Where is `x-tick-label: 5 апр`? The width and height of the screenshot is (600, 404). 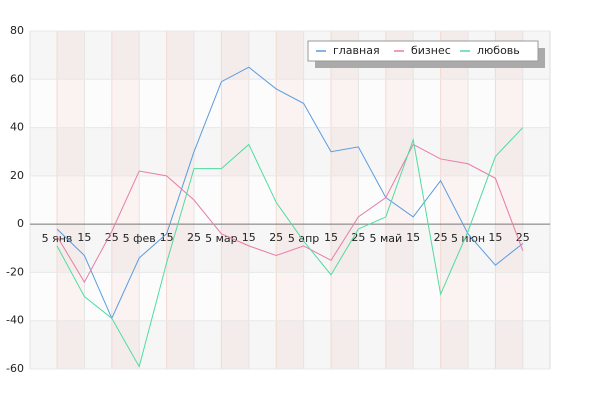 x-tick-label: 5 апр is located at coordinates (303, 238).